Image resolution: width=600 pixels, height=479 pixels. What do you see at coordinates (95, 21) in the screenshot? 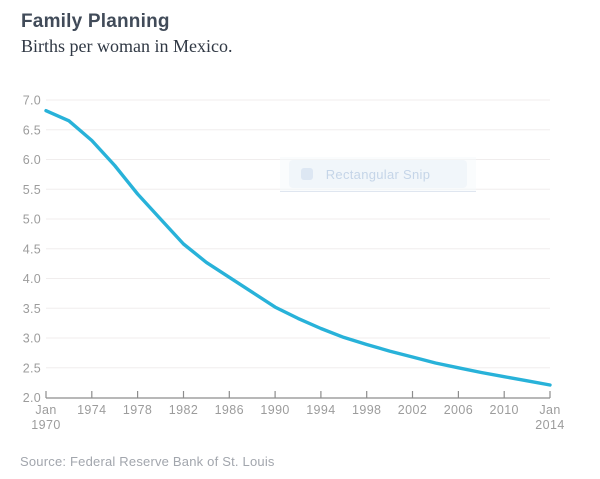
I see `page-title: Family Planning` at bounding box center [95, 21].